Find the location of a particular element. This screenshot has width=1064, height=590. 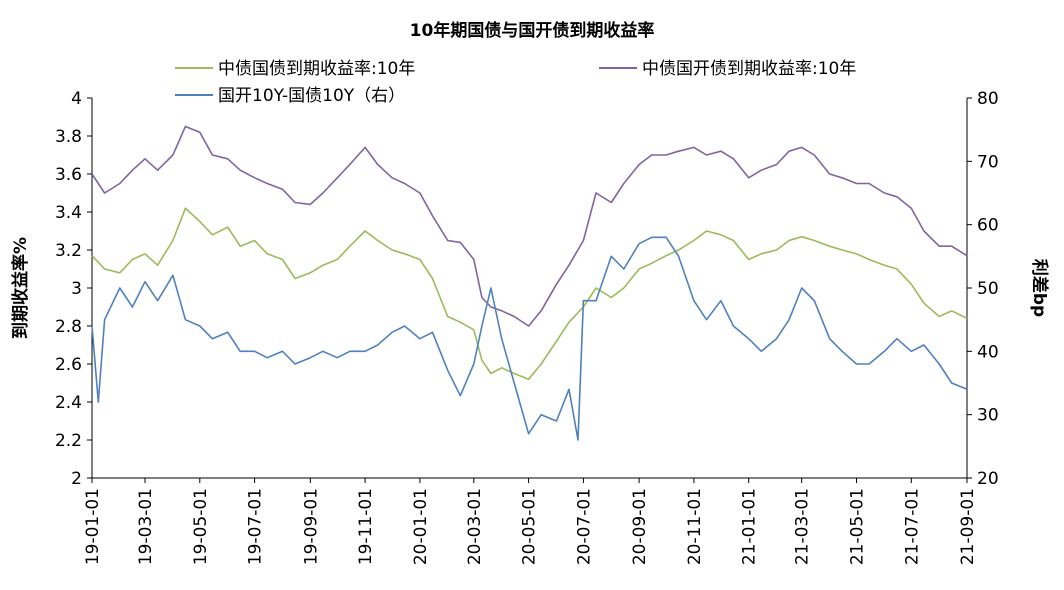

left-axis-title: 到期收益率% is located at coordinates (20, 288).